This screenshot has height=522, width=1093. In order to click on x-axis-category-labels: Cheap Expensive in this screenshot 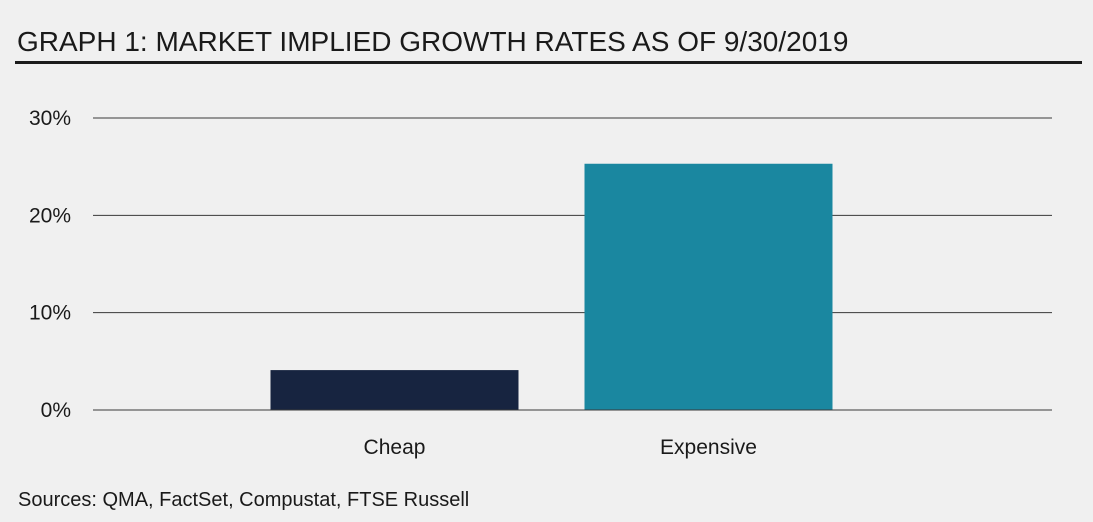, I will do `click(560, 447)`.